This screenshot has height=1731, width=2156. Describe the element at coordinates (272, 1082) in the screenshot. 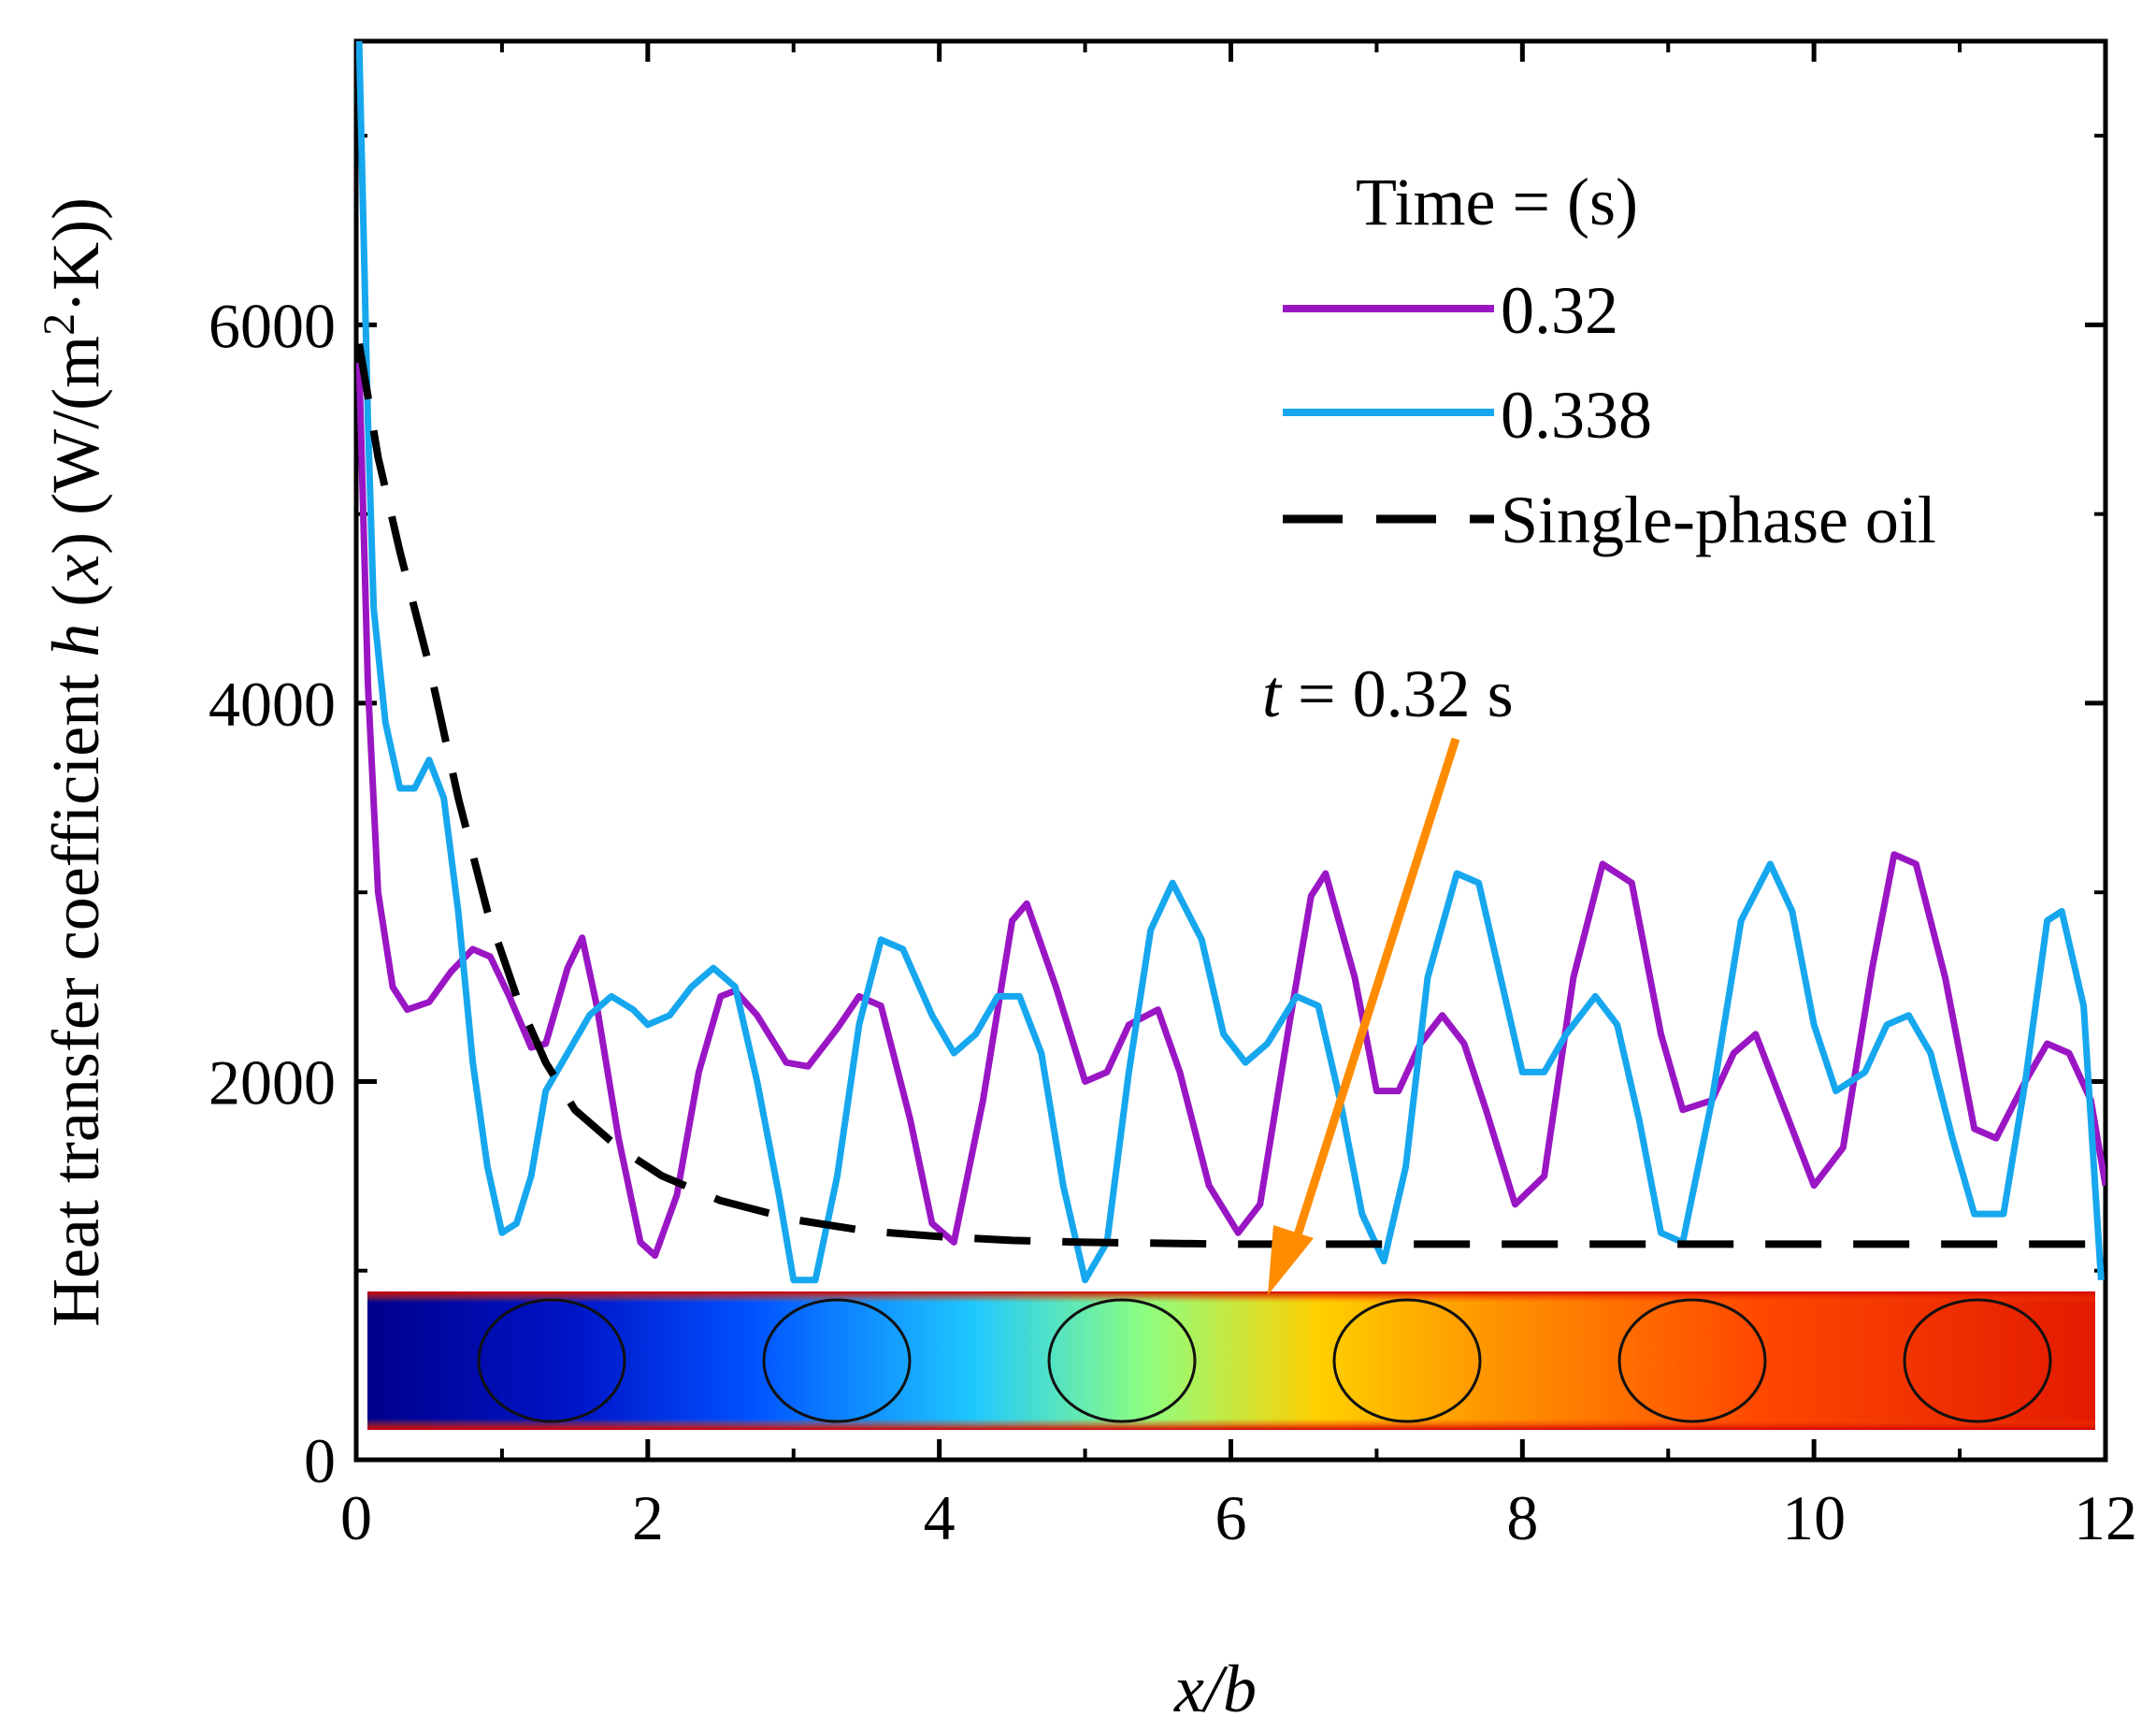

I see `y-tick-label: 2000` at that location.